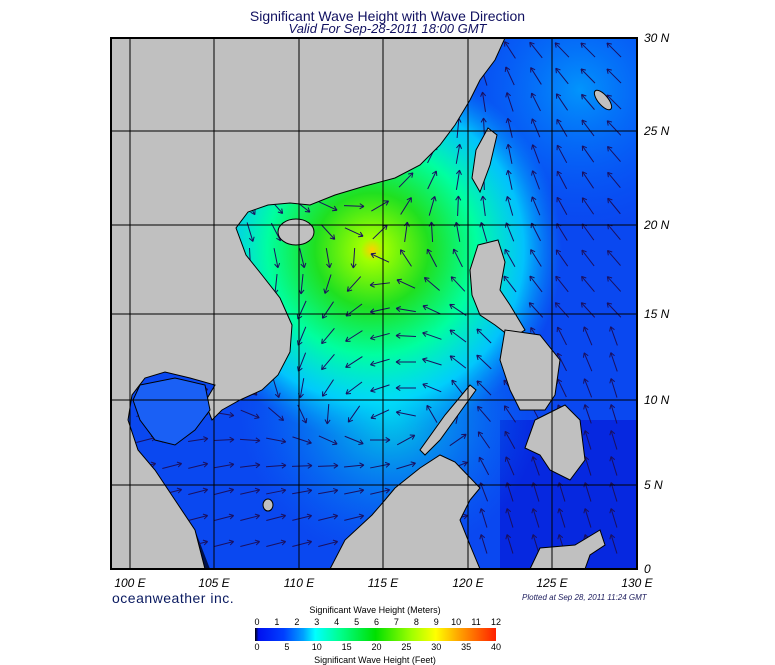  Describe the element at coordinates (376, 622) in the screenshot. I see `colorbar-meters-tick: 6` at that location.